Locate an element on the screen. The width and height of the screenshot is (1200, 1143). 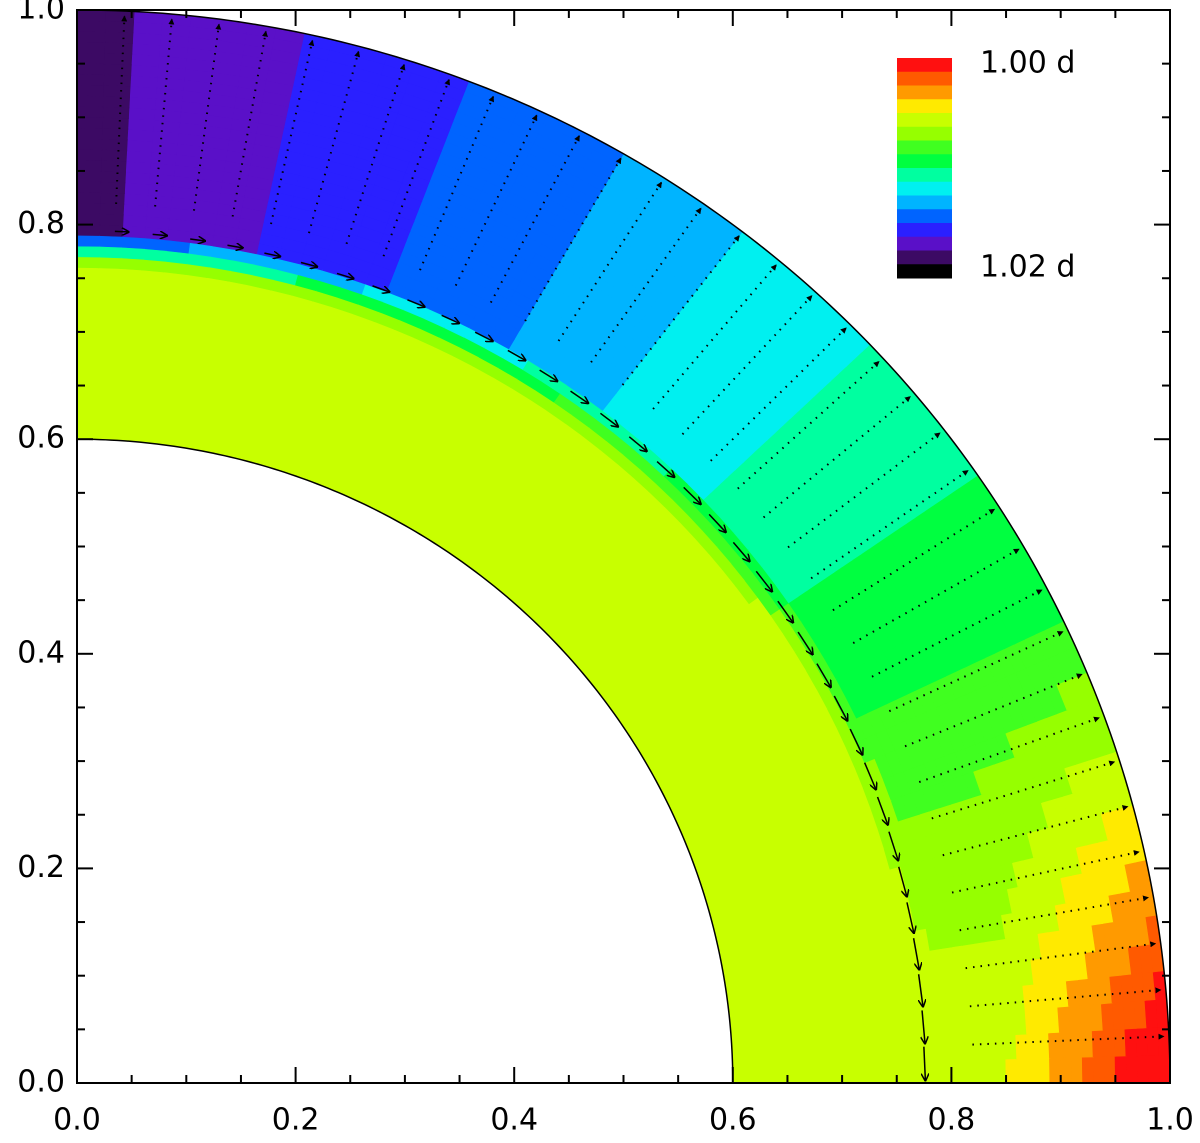
y-tick-label: 0.8 is located at coordinates (41, 223).